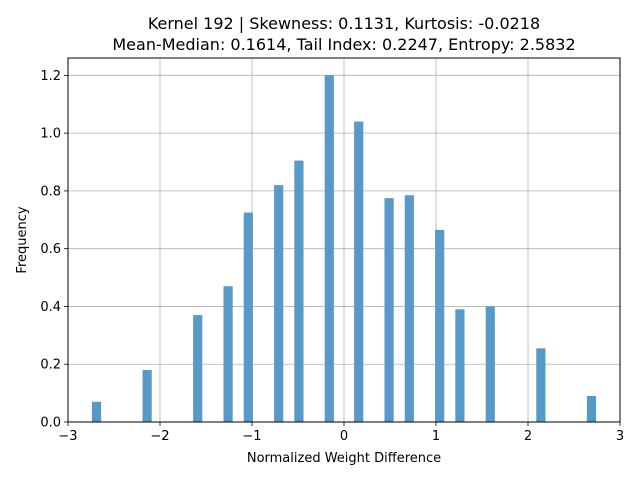 The height and width of the screenshot is (480, 640). I want to click on x-axis-ticks: −3 −2 −1 0 1 2 3, so click(341, 433).